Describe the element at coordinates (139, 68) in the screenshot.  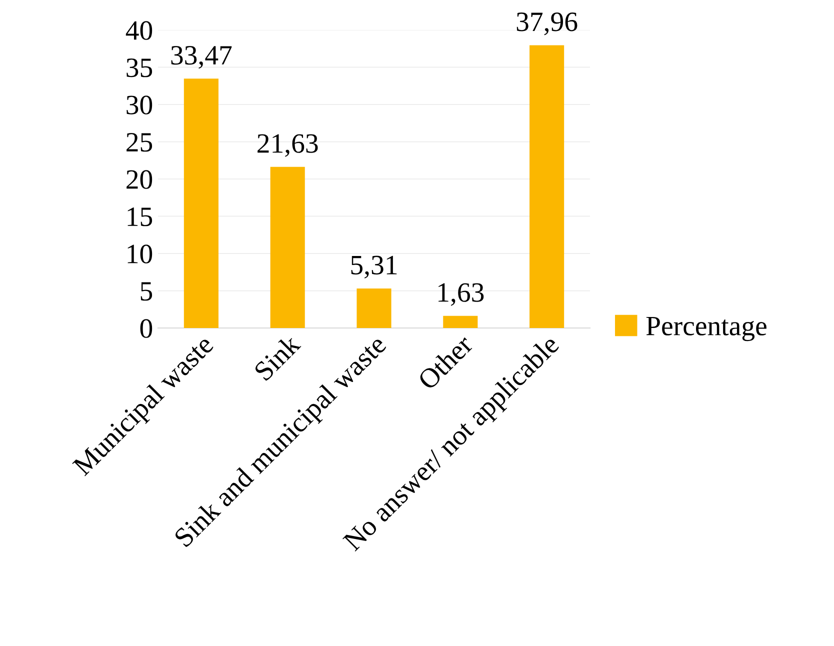
I see `y-tick-label: 35` at that location.